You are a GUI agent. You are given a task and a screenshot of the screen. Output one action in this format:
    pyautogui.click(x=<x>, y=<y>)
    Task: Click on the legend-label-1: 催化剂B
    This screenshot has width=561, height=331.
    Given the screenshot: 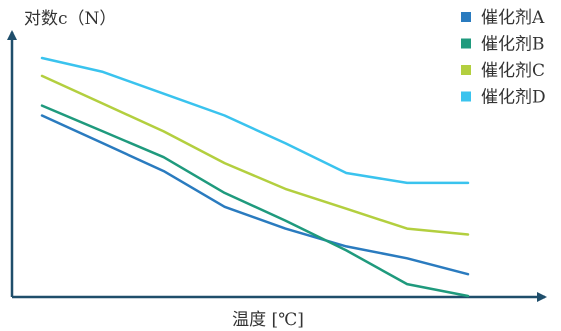 What is the action you would take?
    pyautogui.click(x=513, y=45)
    